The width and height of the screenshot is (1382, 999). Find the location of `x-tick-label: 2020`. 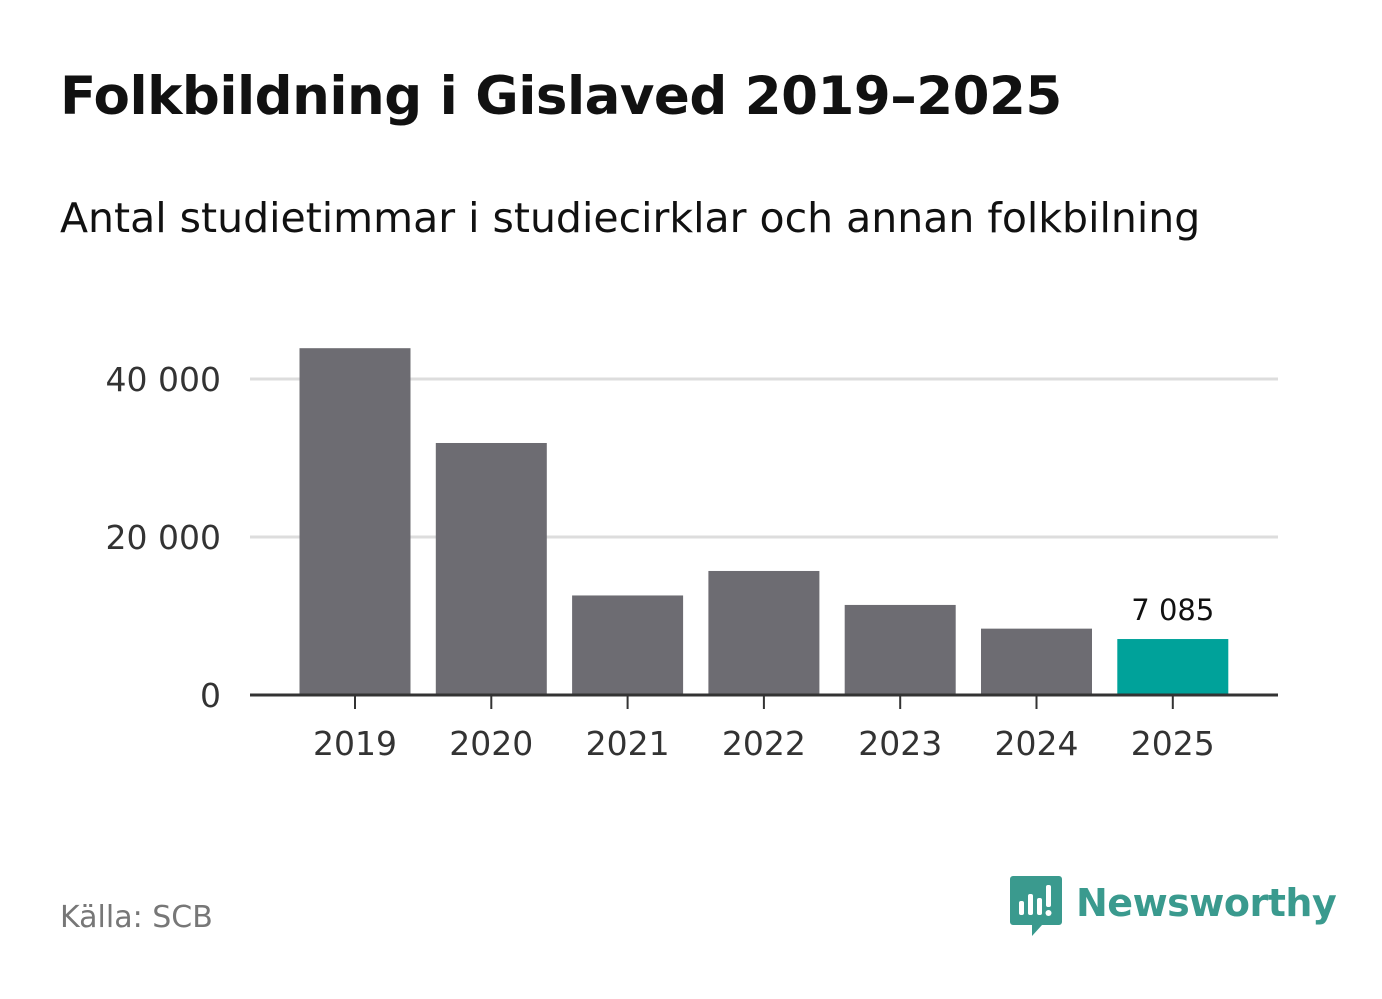

x-tick-label: 2020 is located at coordinates (491, 743).